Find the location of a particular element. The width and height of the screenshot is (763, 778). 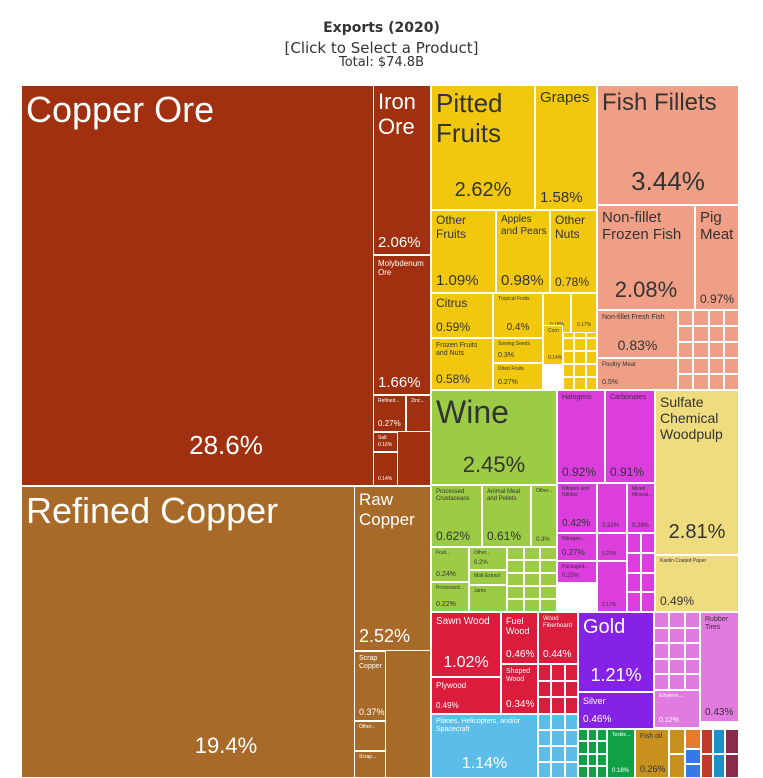

tile-non-fillet-fresh-fish: Non-fillet Fresh Fish 0.83% is located at coordinates (637, 334).